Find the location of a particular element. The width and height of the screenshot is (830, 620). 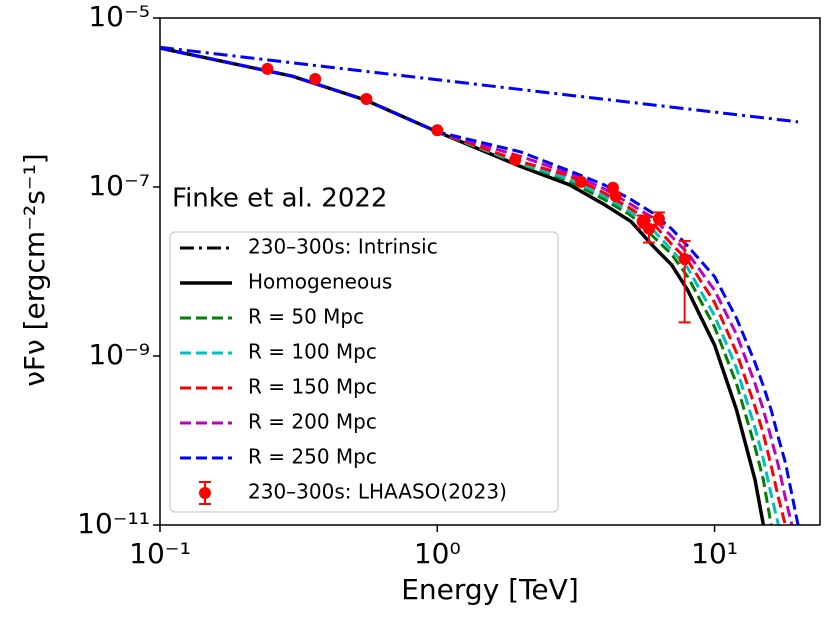

legend-label: 230–300s: Intrinsic is located at coordinates (343, 247).